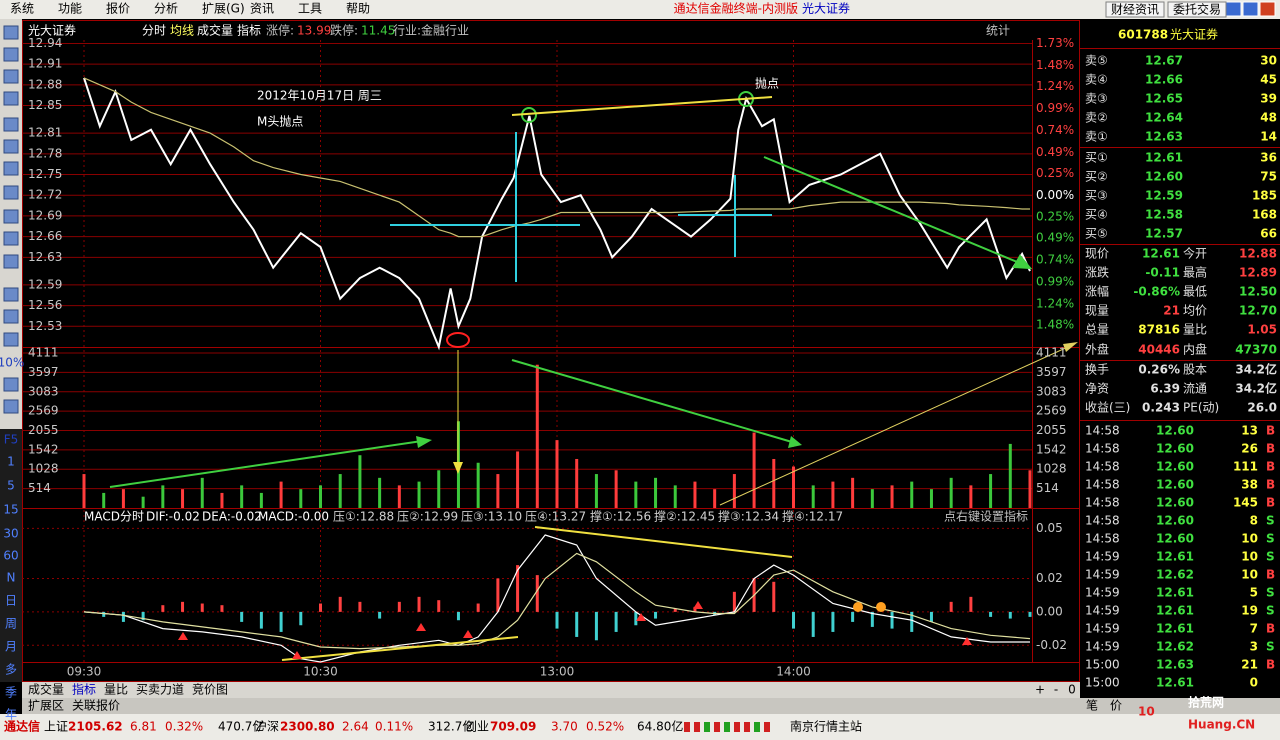 This screenshot has height=740, width=1280. Describe the element at coordinates (96, 705) in the screenshot. I see `sub-tab: 关联报价` at that location.